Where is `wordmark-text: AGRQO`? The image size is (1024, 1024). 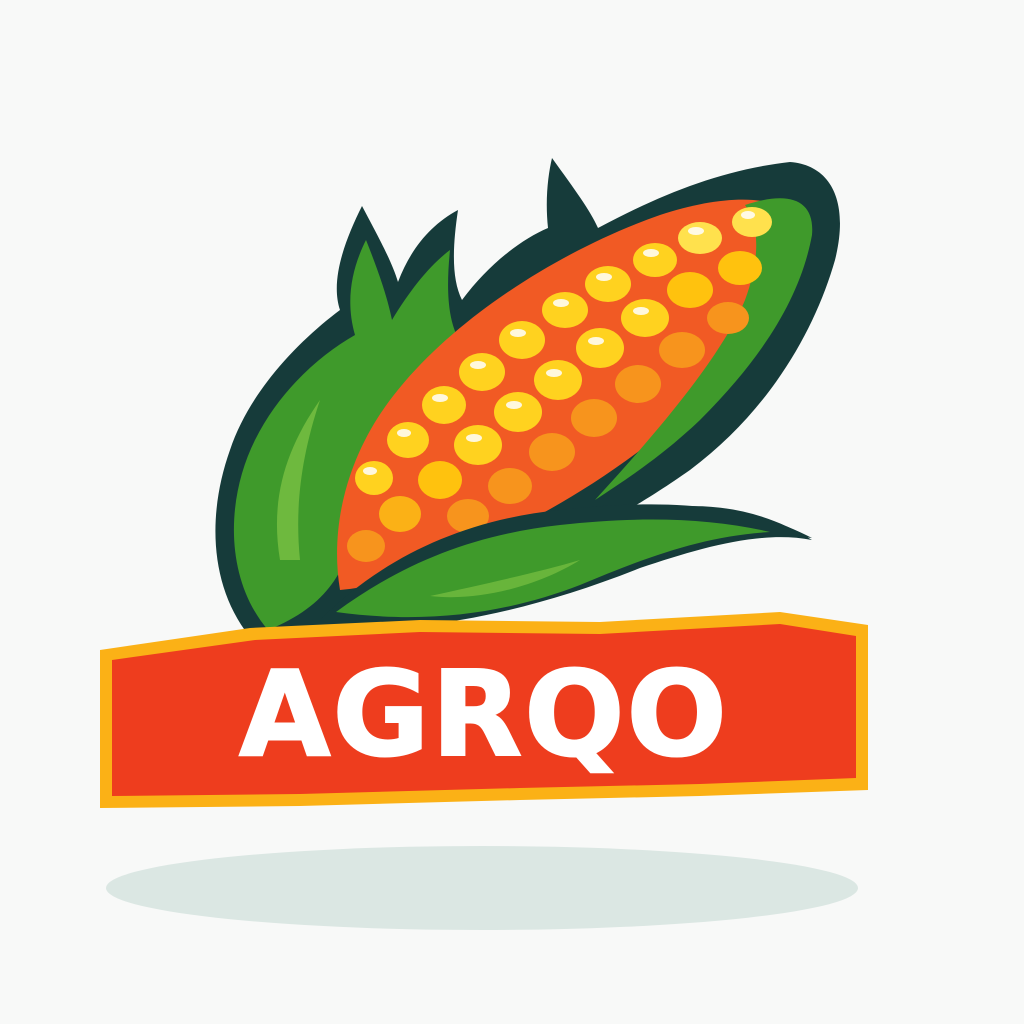
wordmark-text: AGRQO is located at coordinates (484, 714).